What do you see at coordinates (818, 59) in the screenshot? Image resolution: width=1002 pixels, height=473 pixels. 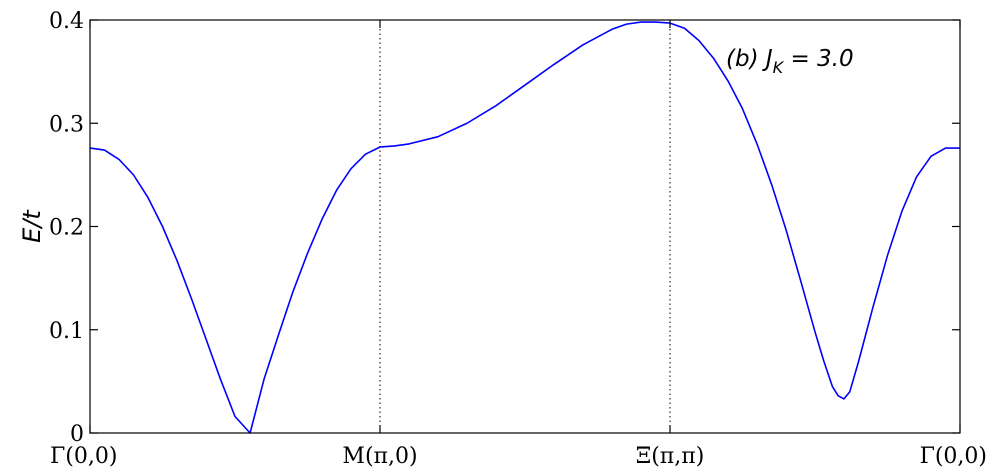 I see `annotation-suffix: = 3.0` at bounding box center [818, 59].